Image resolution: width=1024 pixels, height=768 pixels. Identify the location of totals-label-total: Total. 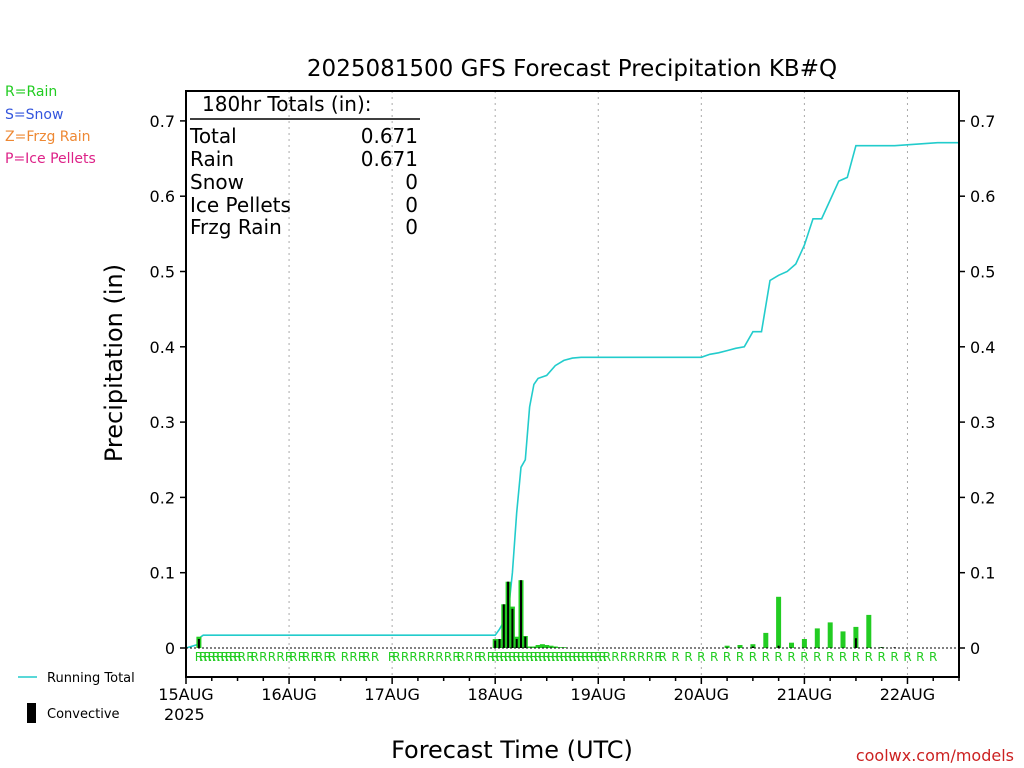
(213, 136).